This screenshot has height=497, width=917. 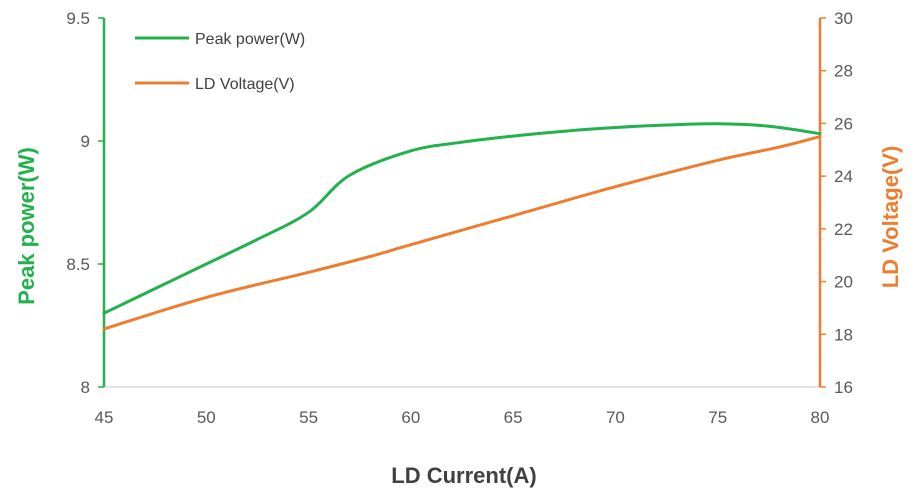 What do you see at coordinates (513, 417) in the screenshot?
I see `x-tick-label: 65` at bounding box center [513, 417].